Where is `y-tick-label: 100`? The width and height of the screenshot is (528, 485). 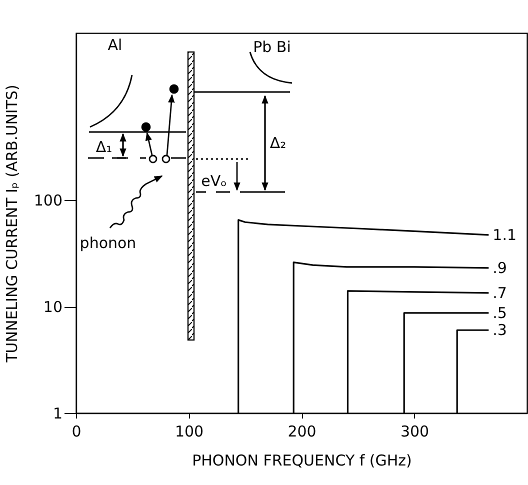
y-tick-label: 100 is located at coordinates (48, 201).